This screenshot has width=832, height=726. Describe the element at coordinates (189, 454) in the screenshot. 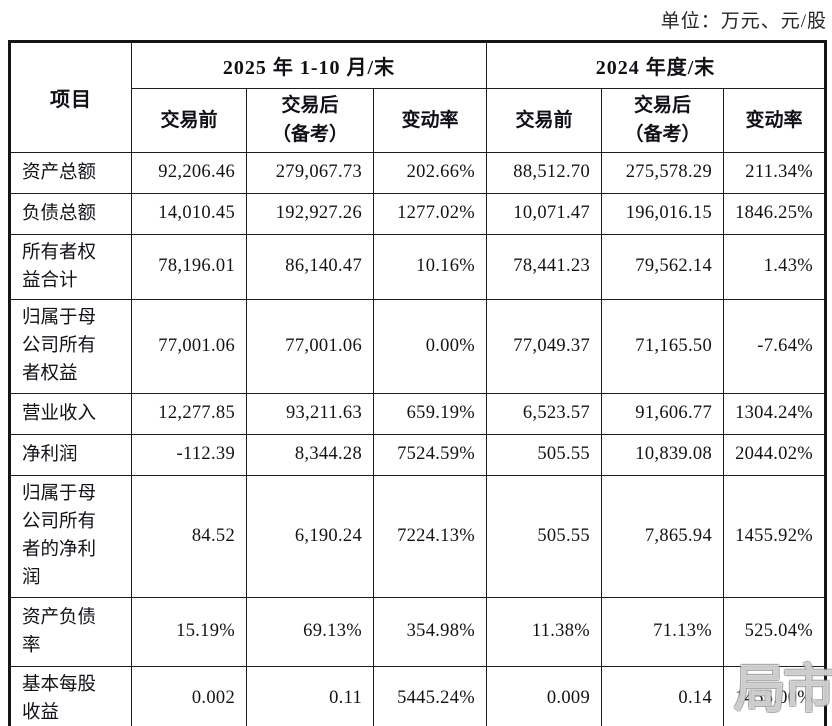

I see `cell-2025-pre: -112.39` at that location.